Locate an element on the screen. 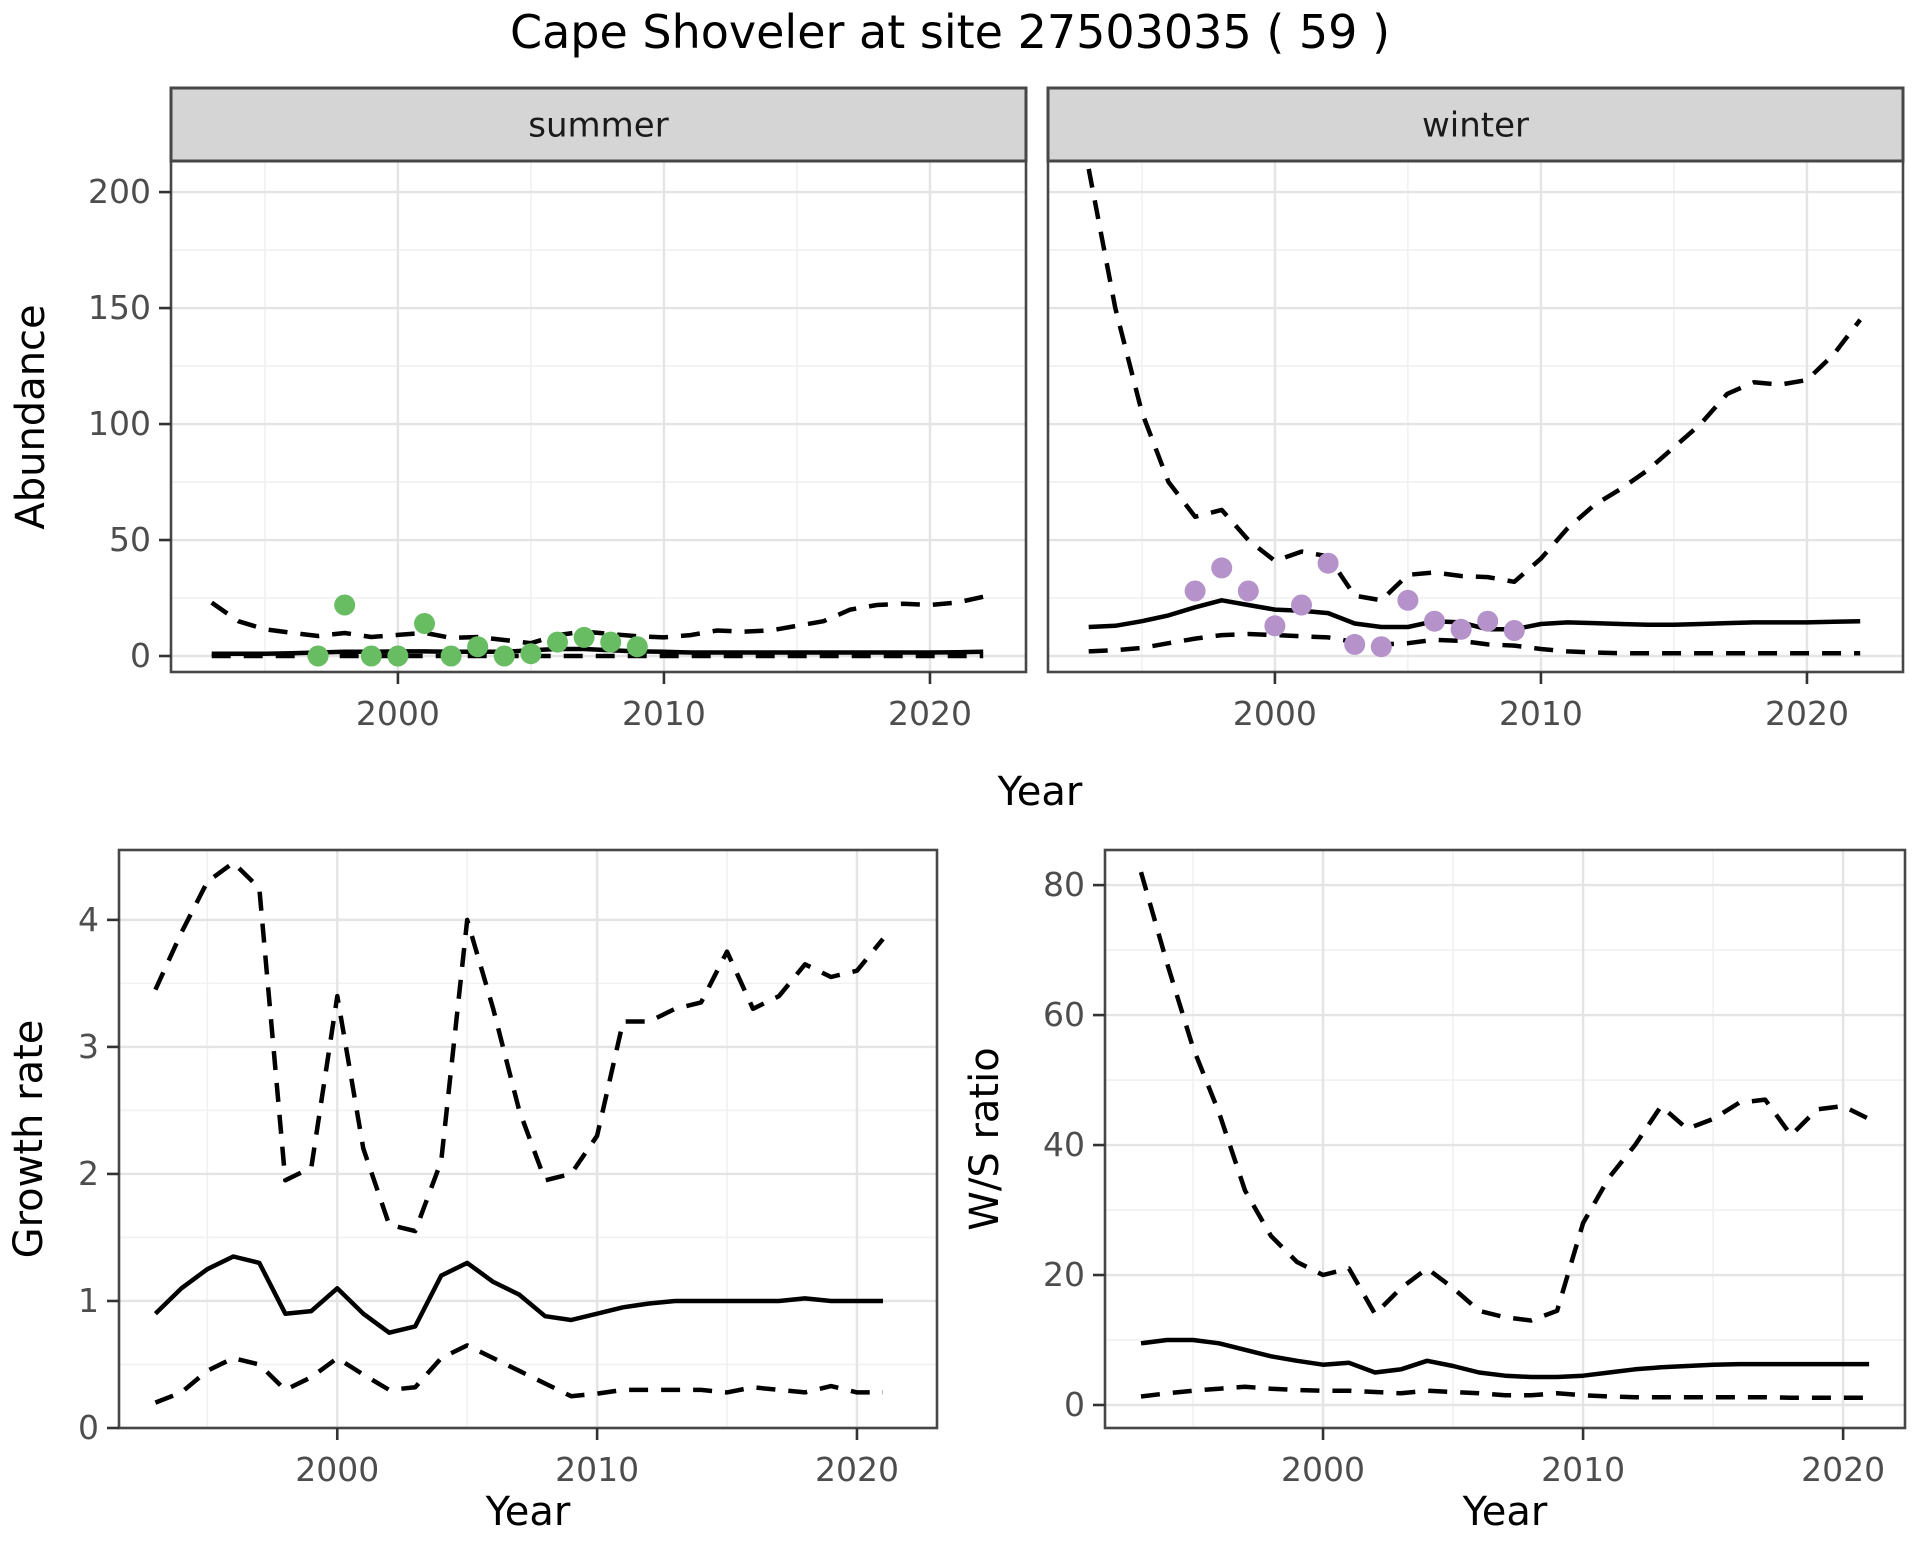  y-axis-tick-label: 80 is located at coordinates (1064, 884).